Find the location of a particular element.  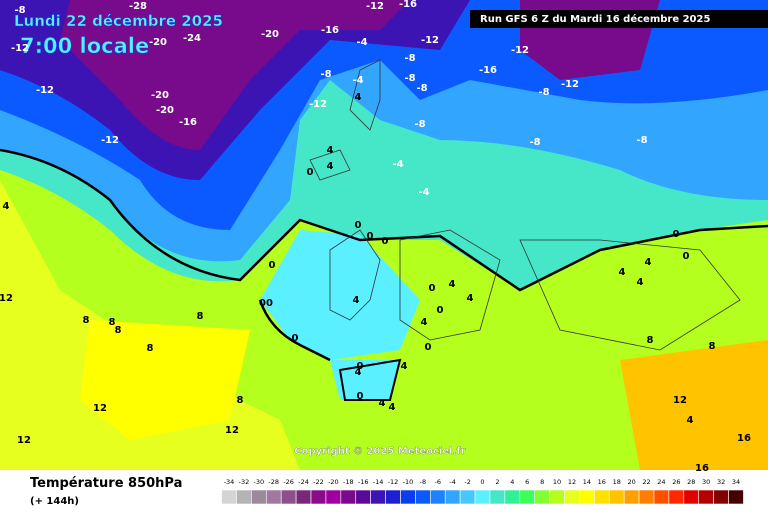

zero-isotherm is located at coordinates (294, 330).